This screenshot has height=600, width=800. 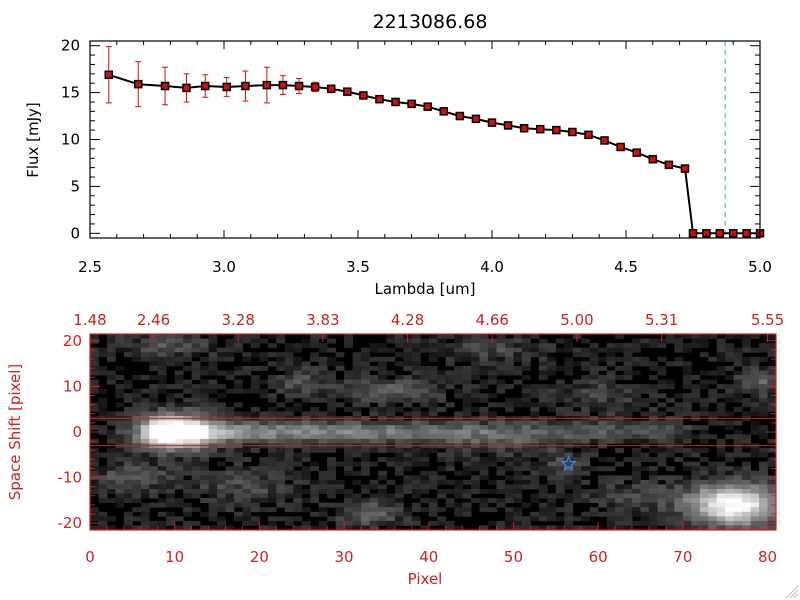 I want to click on x-tick-label: 50, so click(x=513, y=557).